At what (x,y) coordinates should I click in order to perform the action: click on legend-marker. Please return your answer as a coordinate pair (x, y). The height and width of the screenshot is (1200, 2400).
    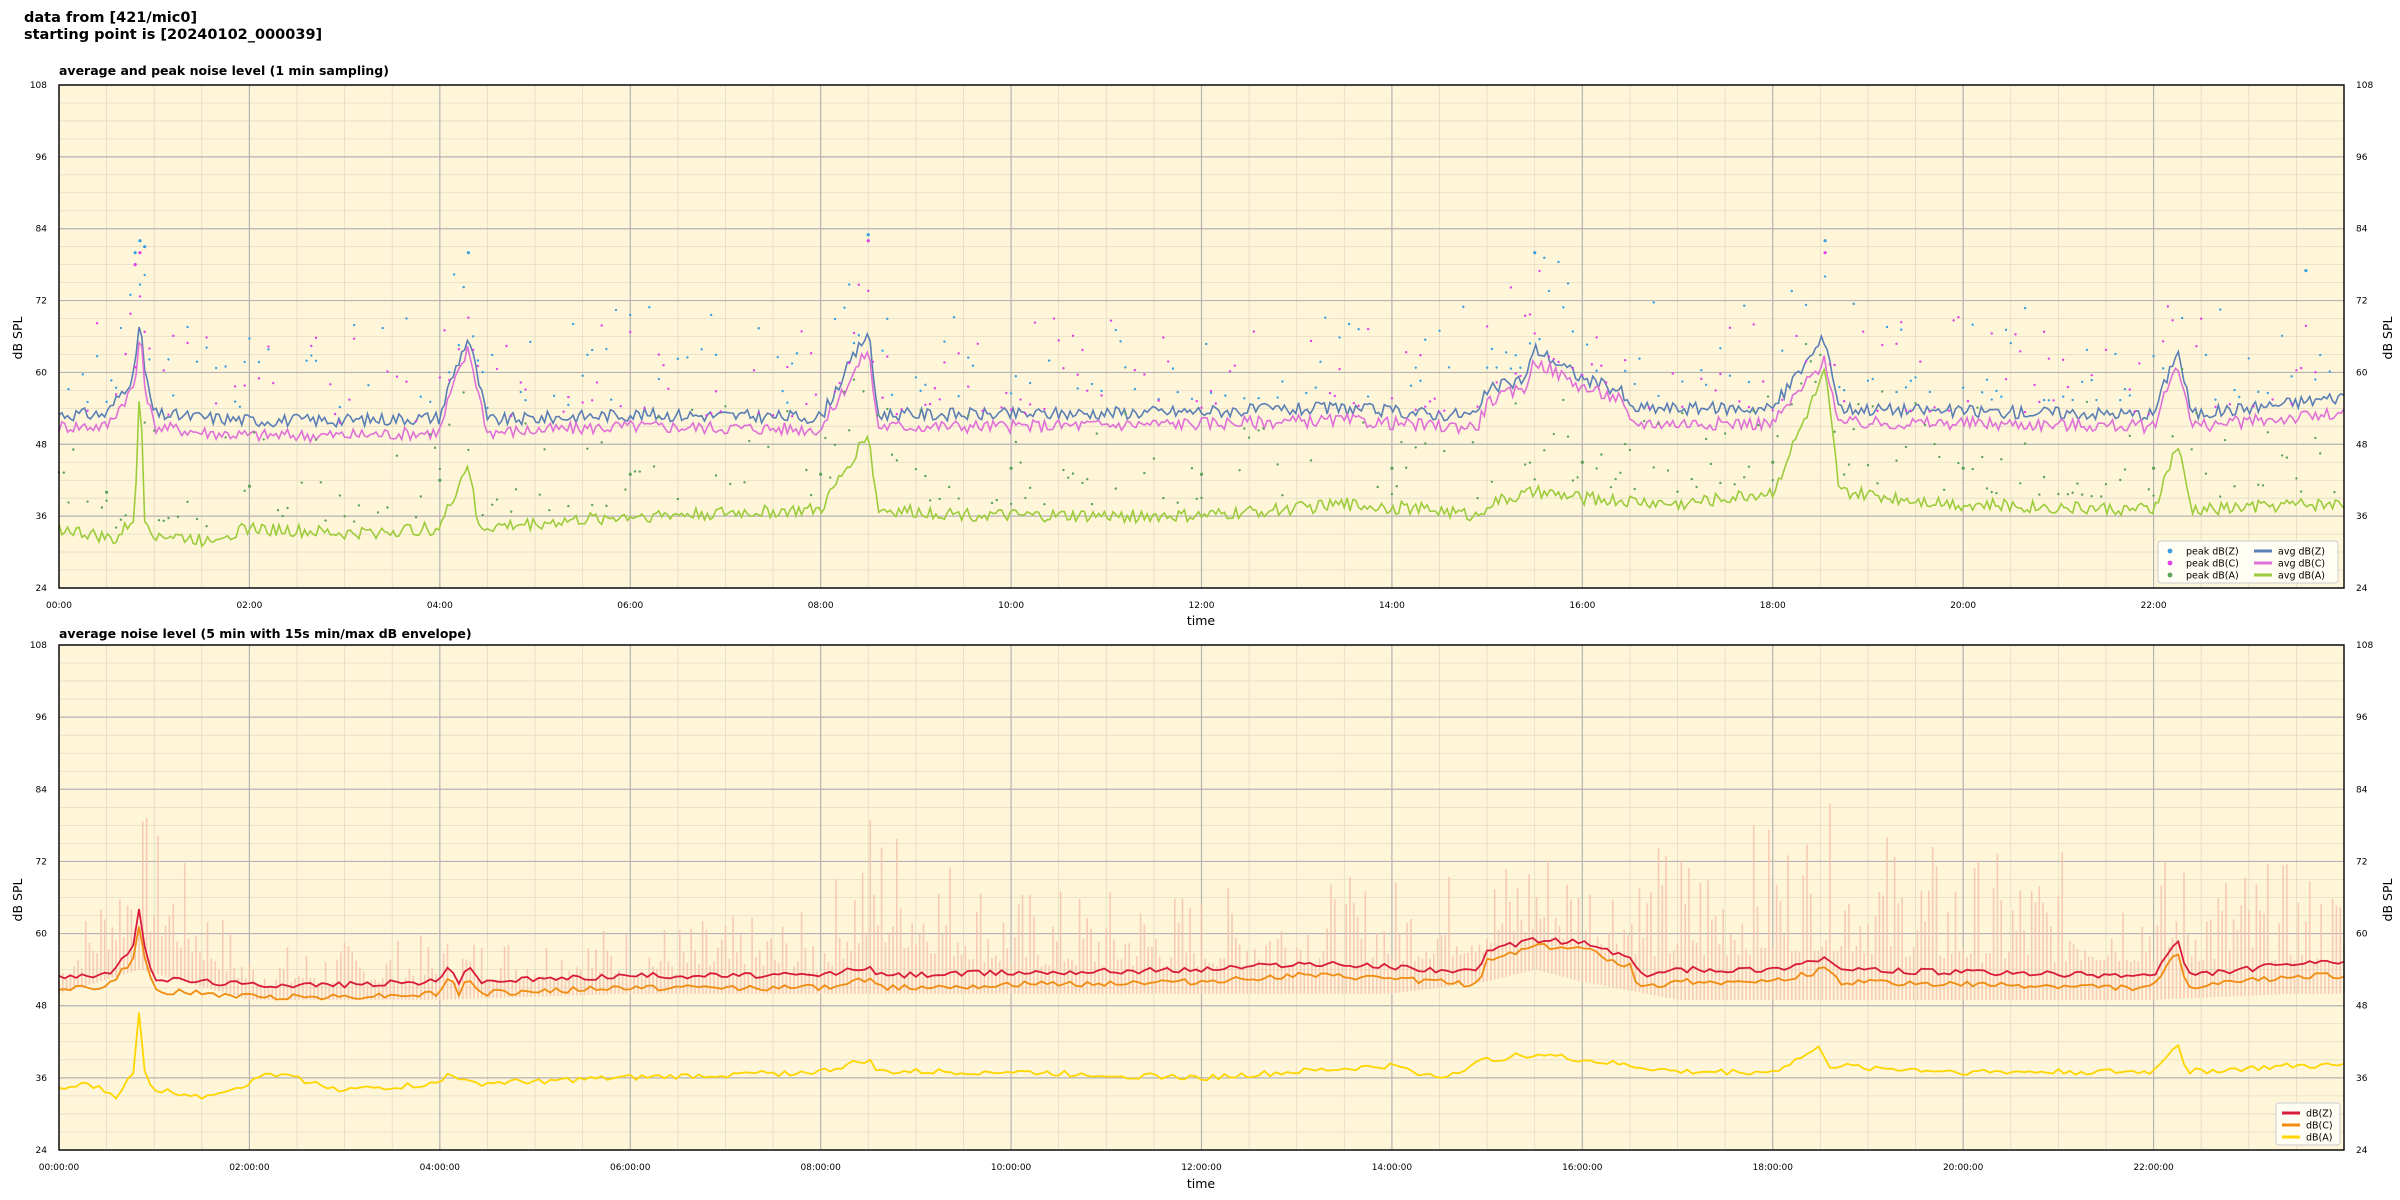
    Looking at the image, I should click on (2170, 563).